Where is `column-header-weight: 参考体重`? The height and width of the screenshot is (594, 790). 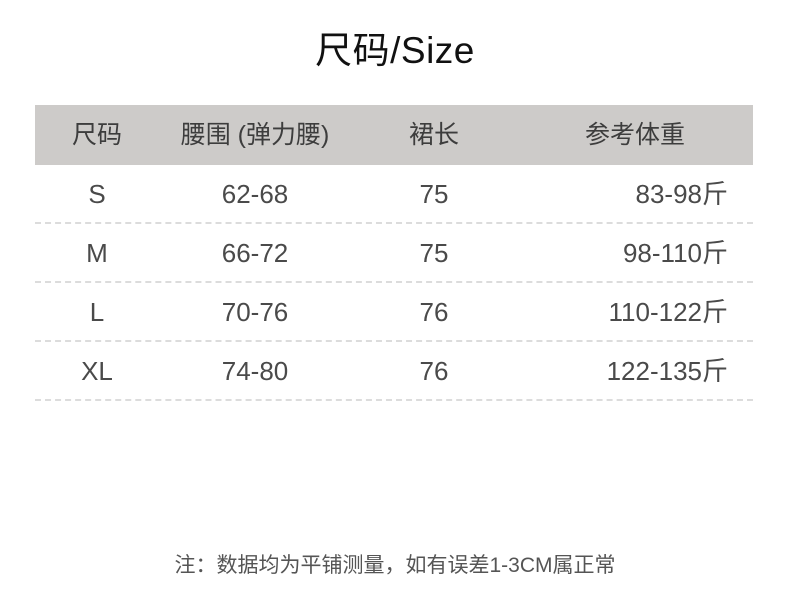
column-header-weight: 参考体重 is located at coordinates (634, 135).